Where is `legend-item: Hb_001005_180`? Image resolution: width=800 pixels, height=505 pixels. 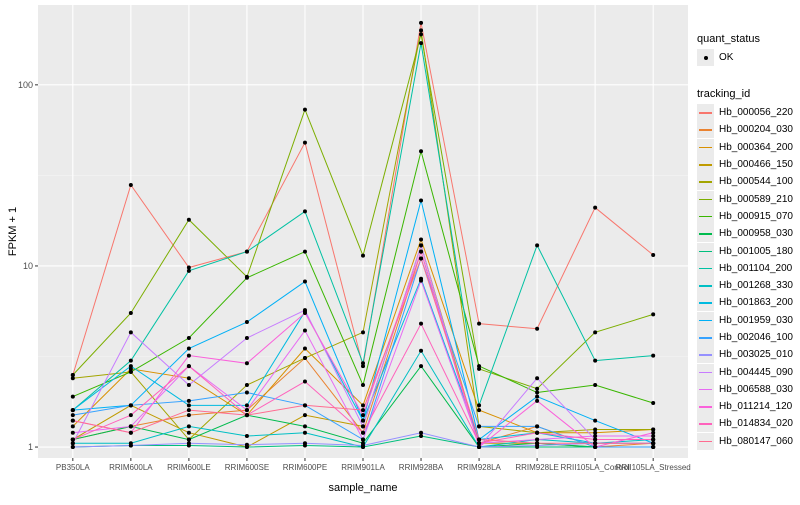
legend-item: Hb_001005_180 is located at coordinates (745, 251).